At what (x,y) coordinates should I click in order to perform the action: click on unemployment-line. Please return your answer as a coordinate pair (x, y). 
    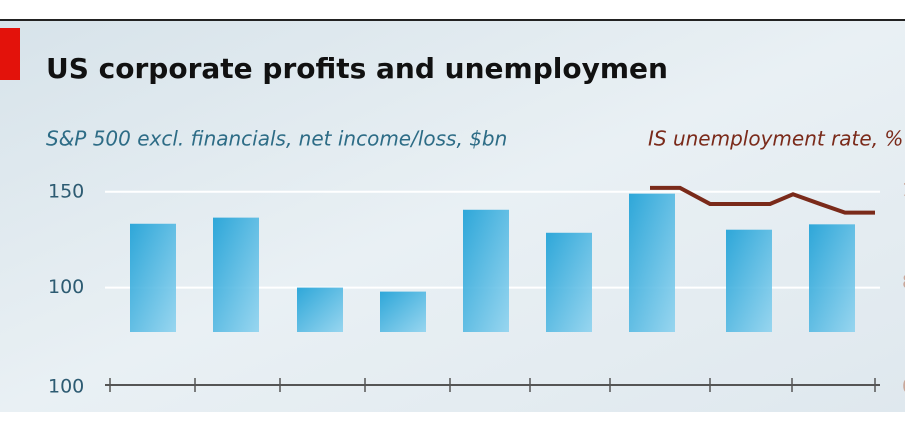
    Looking at the image, I should click on (762, 200).